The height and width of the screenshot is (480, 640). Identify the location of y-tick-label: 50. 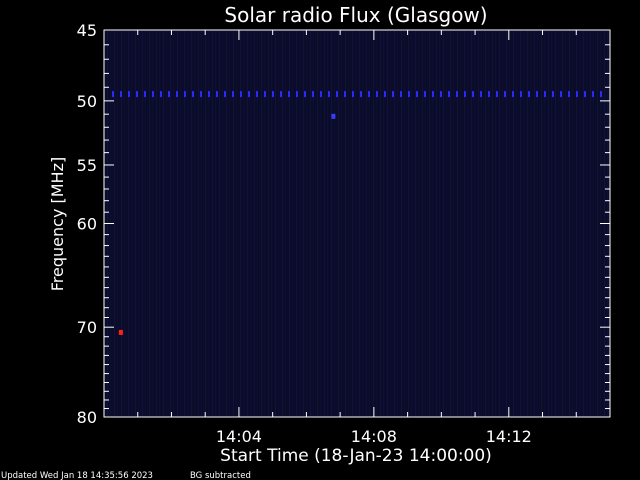
(87, 101).